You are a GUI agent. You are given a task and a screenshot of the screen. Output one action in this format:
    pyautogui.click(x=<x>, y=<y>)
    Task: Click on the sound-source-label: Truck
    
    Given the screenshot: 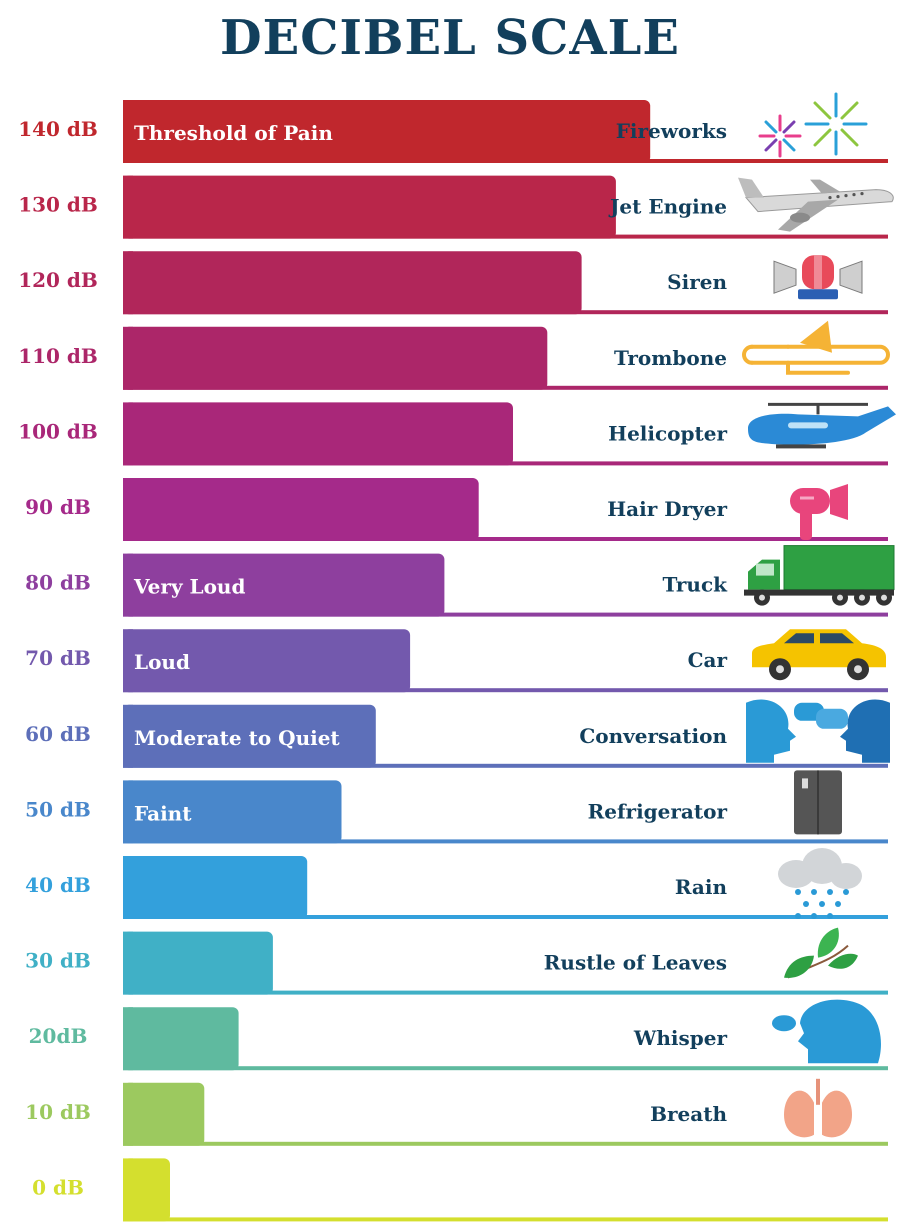 What is the action you would take?
    pyautogui.click(x=695, y=585)
    